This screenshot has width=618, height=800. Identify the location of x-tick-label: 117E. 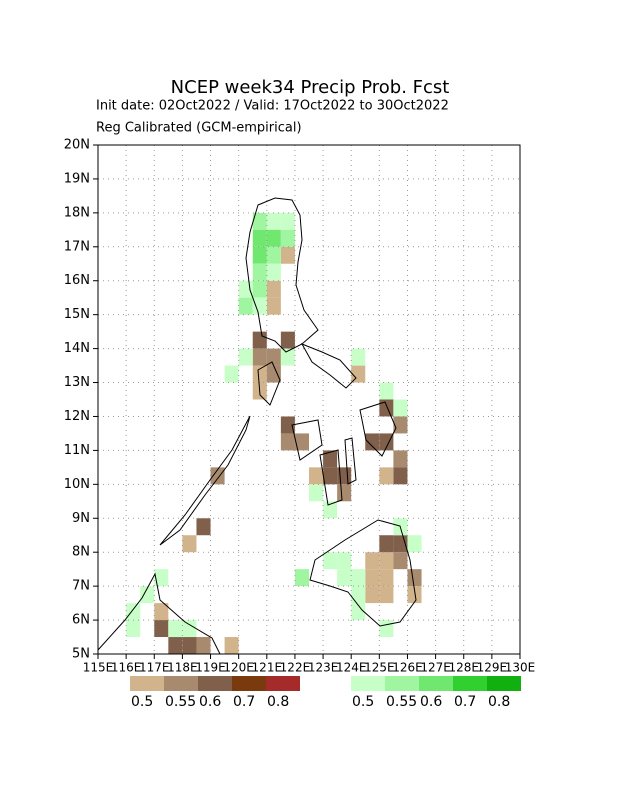
(154, 668).